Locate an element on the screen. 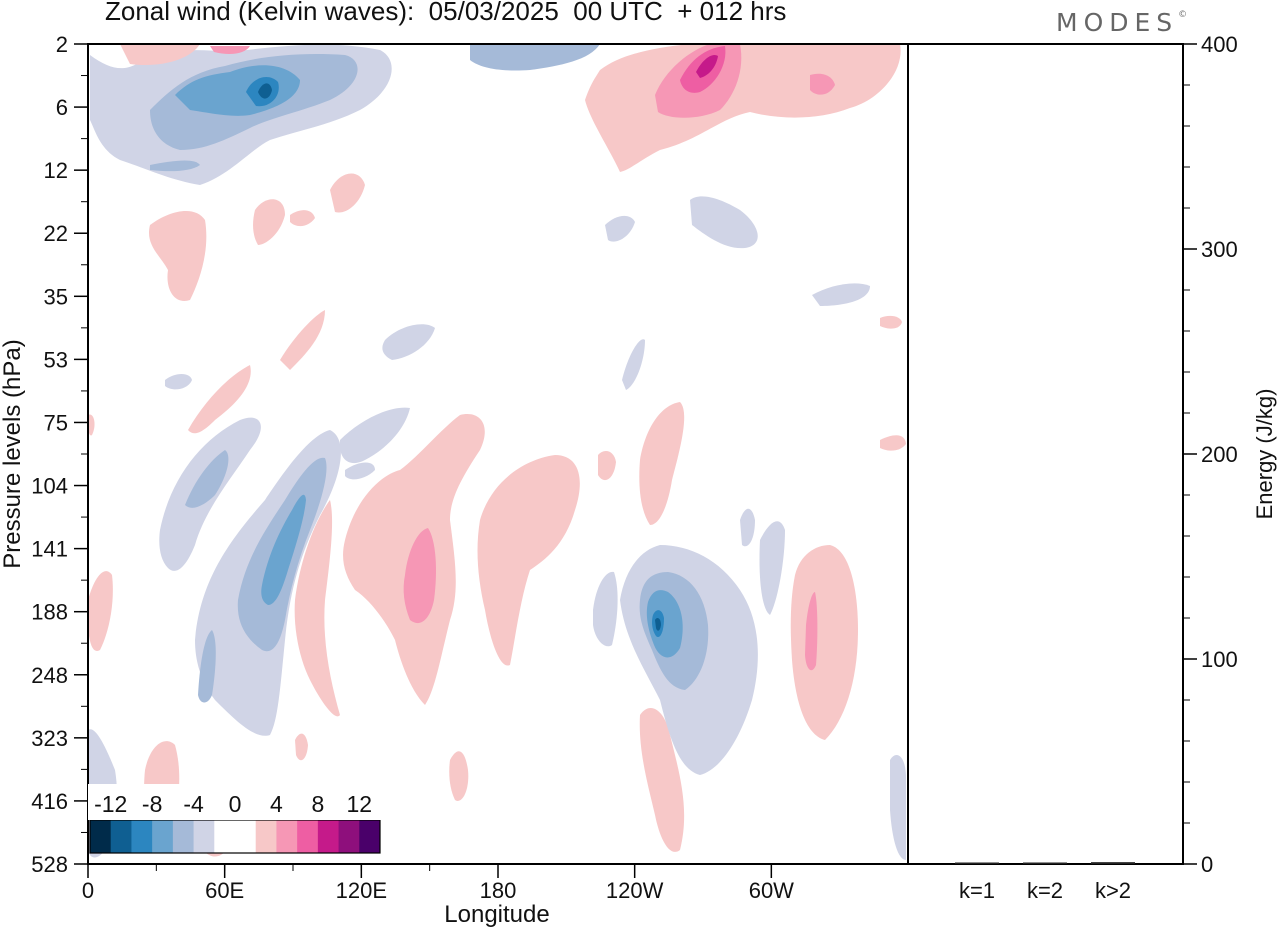 The height and width of the screenshot is (930, 1280). contour-pos-small1 is located at coordinates (160, 55).